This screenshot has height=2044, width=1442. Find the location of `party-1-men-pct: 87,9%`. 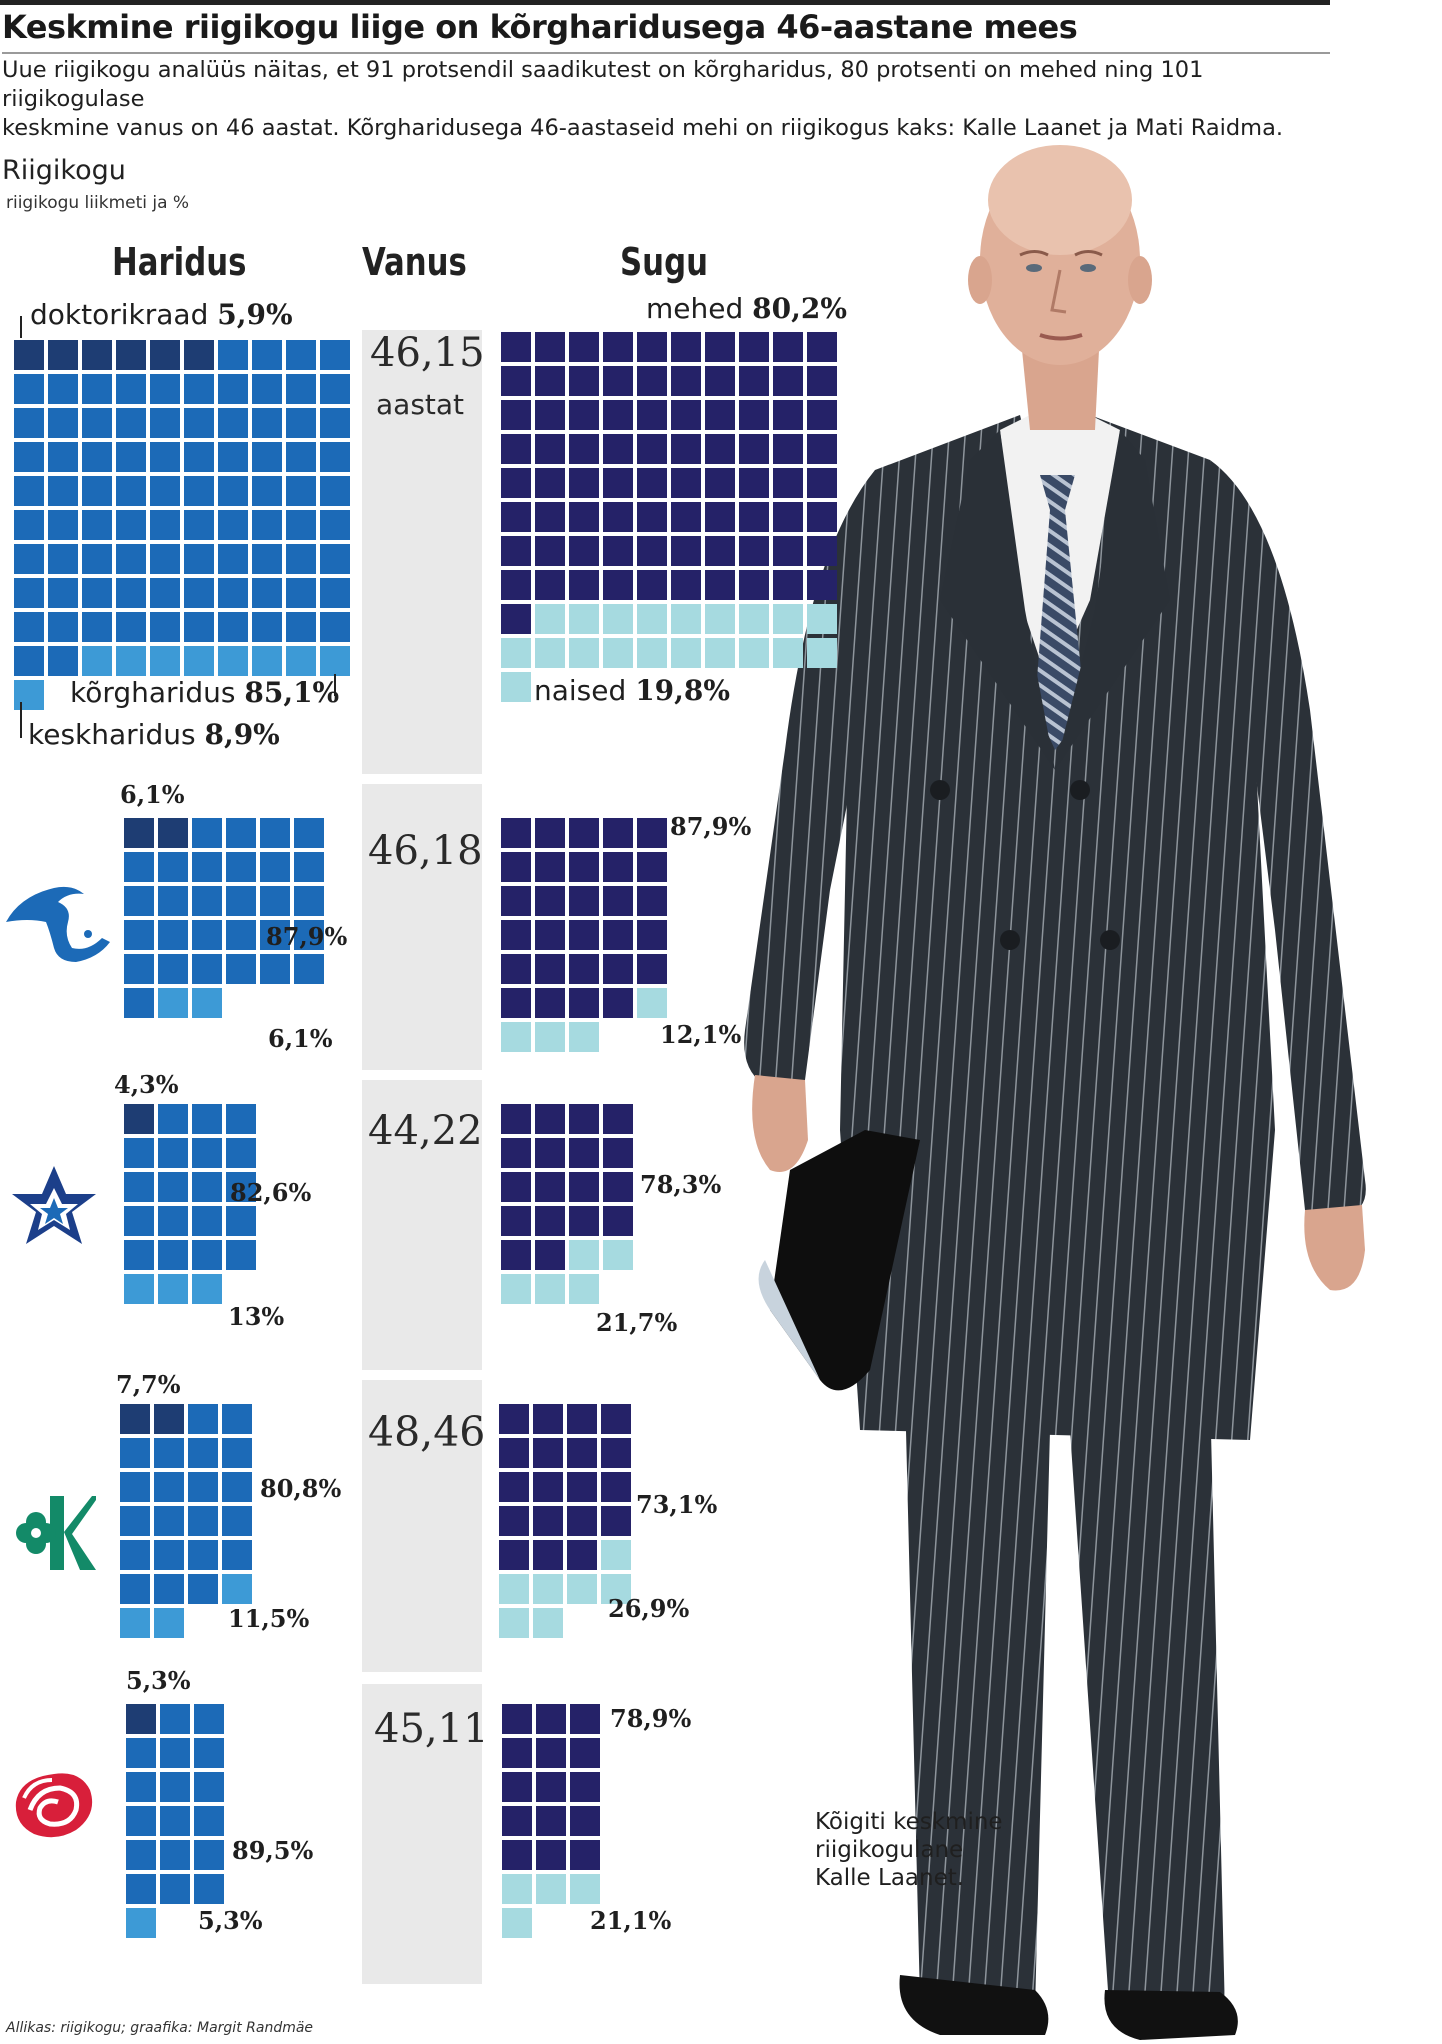

party-1-men-pct: 87,9% is located at coordinates (711, 826).